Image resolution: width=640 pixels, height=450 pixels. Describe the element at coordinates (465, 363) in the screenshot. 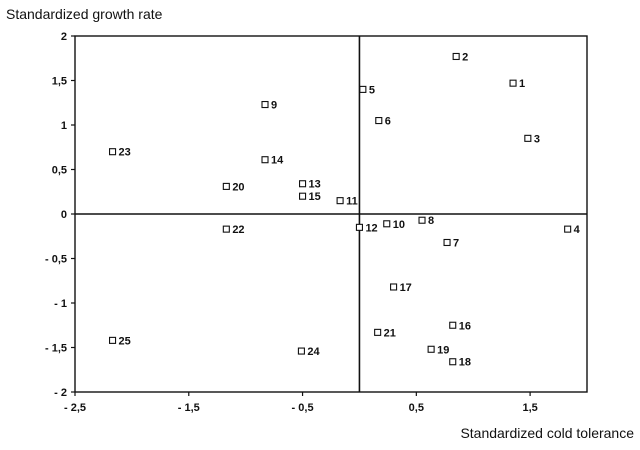

I see `data-point-label: 18` at that location.